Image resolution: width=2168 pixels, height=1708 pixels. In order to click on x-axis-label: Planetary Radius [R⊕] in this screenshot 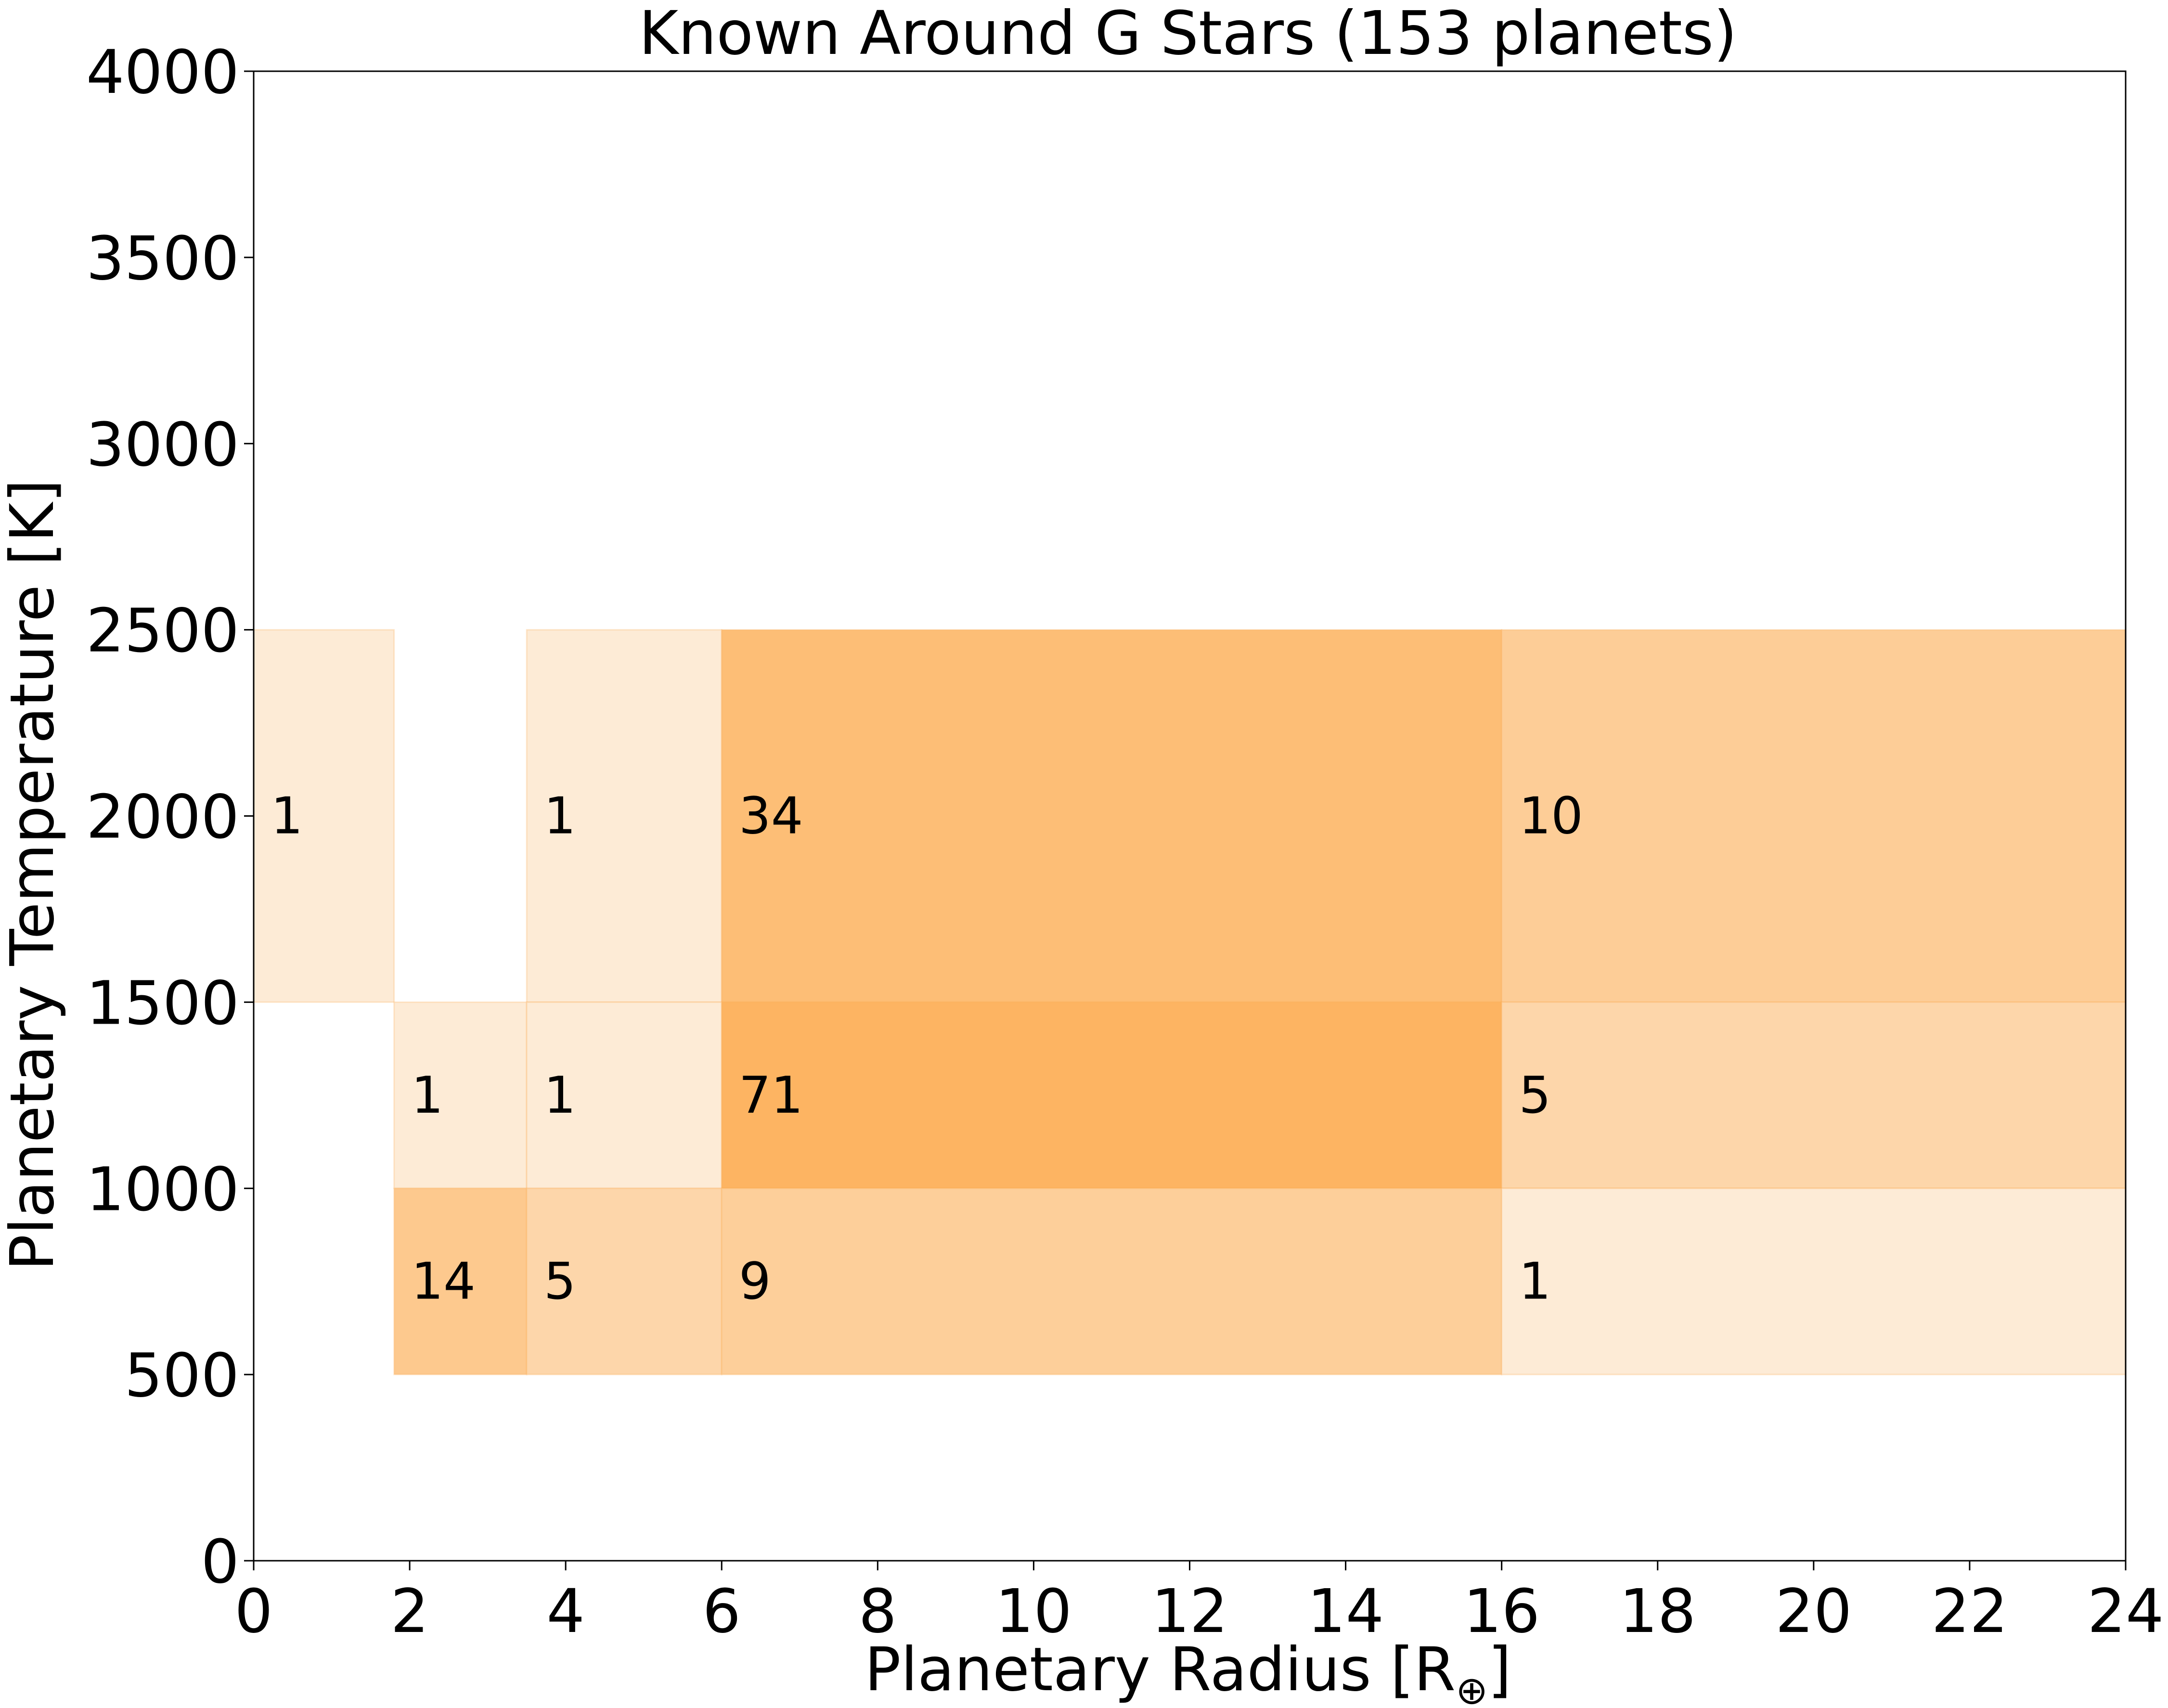, I will do `click(1188, 1671)`.